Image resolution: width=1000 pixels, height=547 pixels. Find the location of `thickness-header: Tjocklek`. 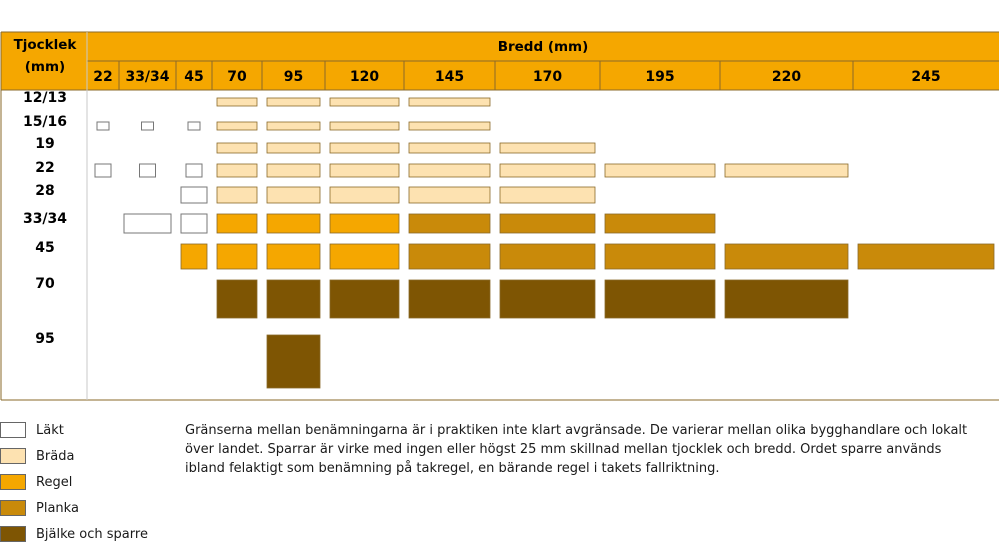

thickness-header: Tjocklek is located at coordinates (46, 45).